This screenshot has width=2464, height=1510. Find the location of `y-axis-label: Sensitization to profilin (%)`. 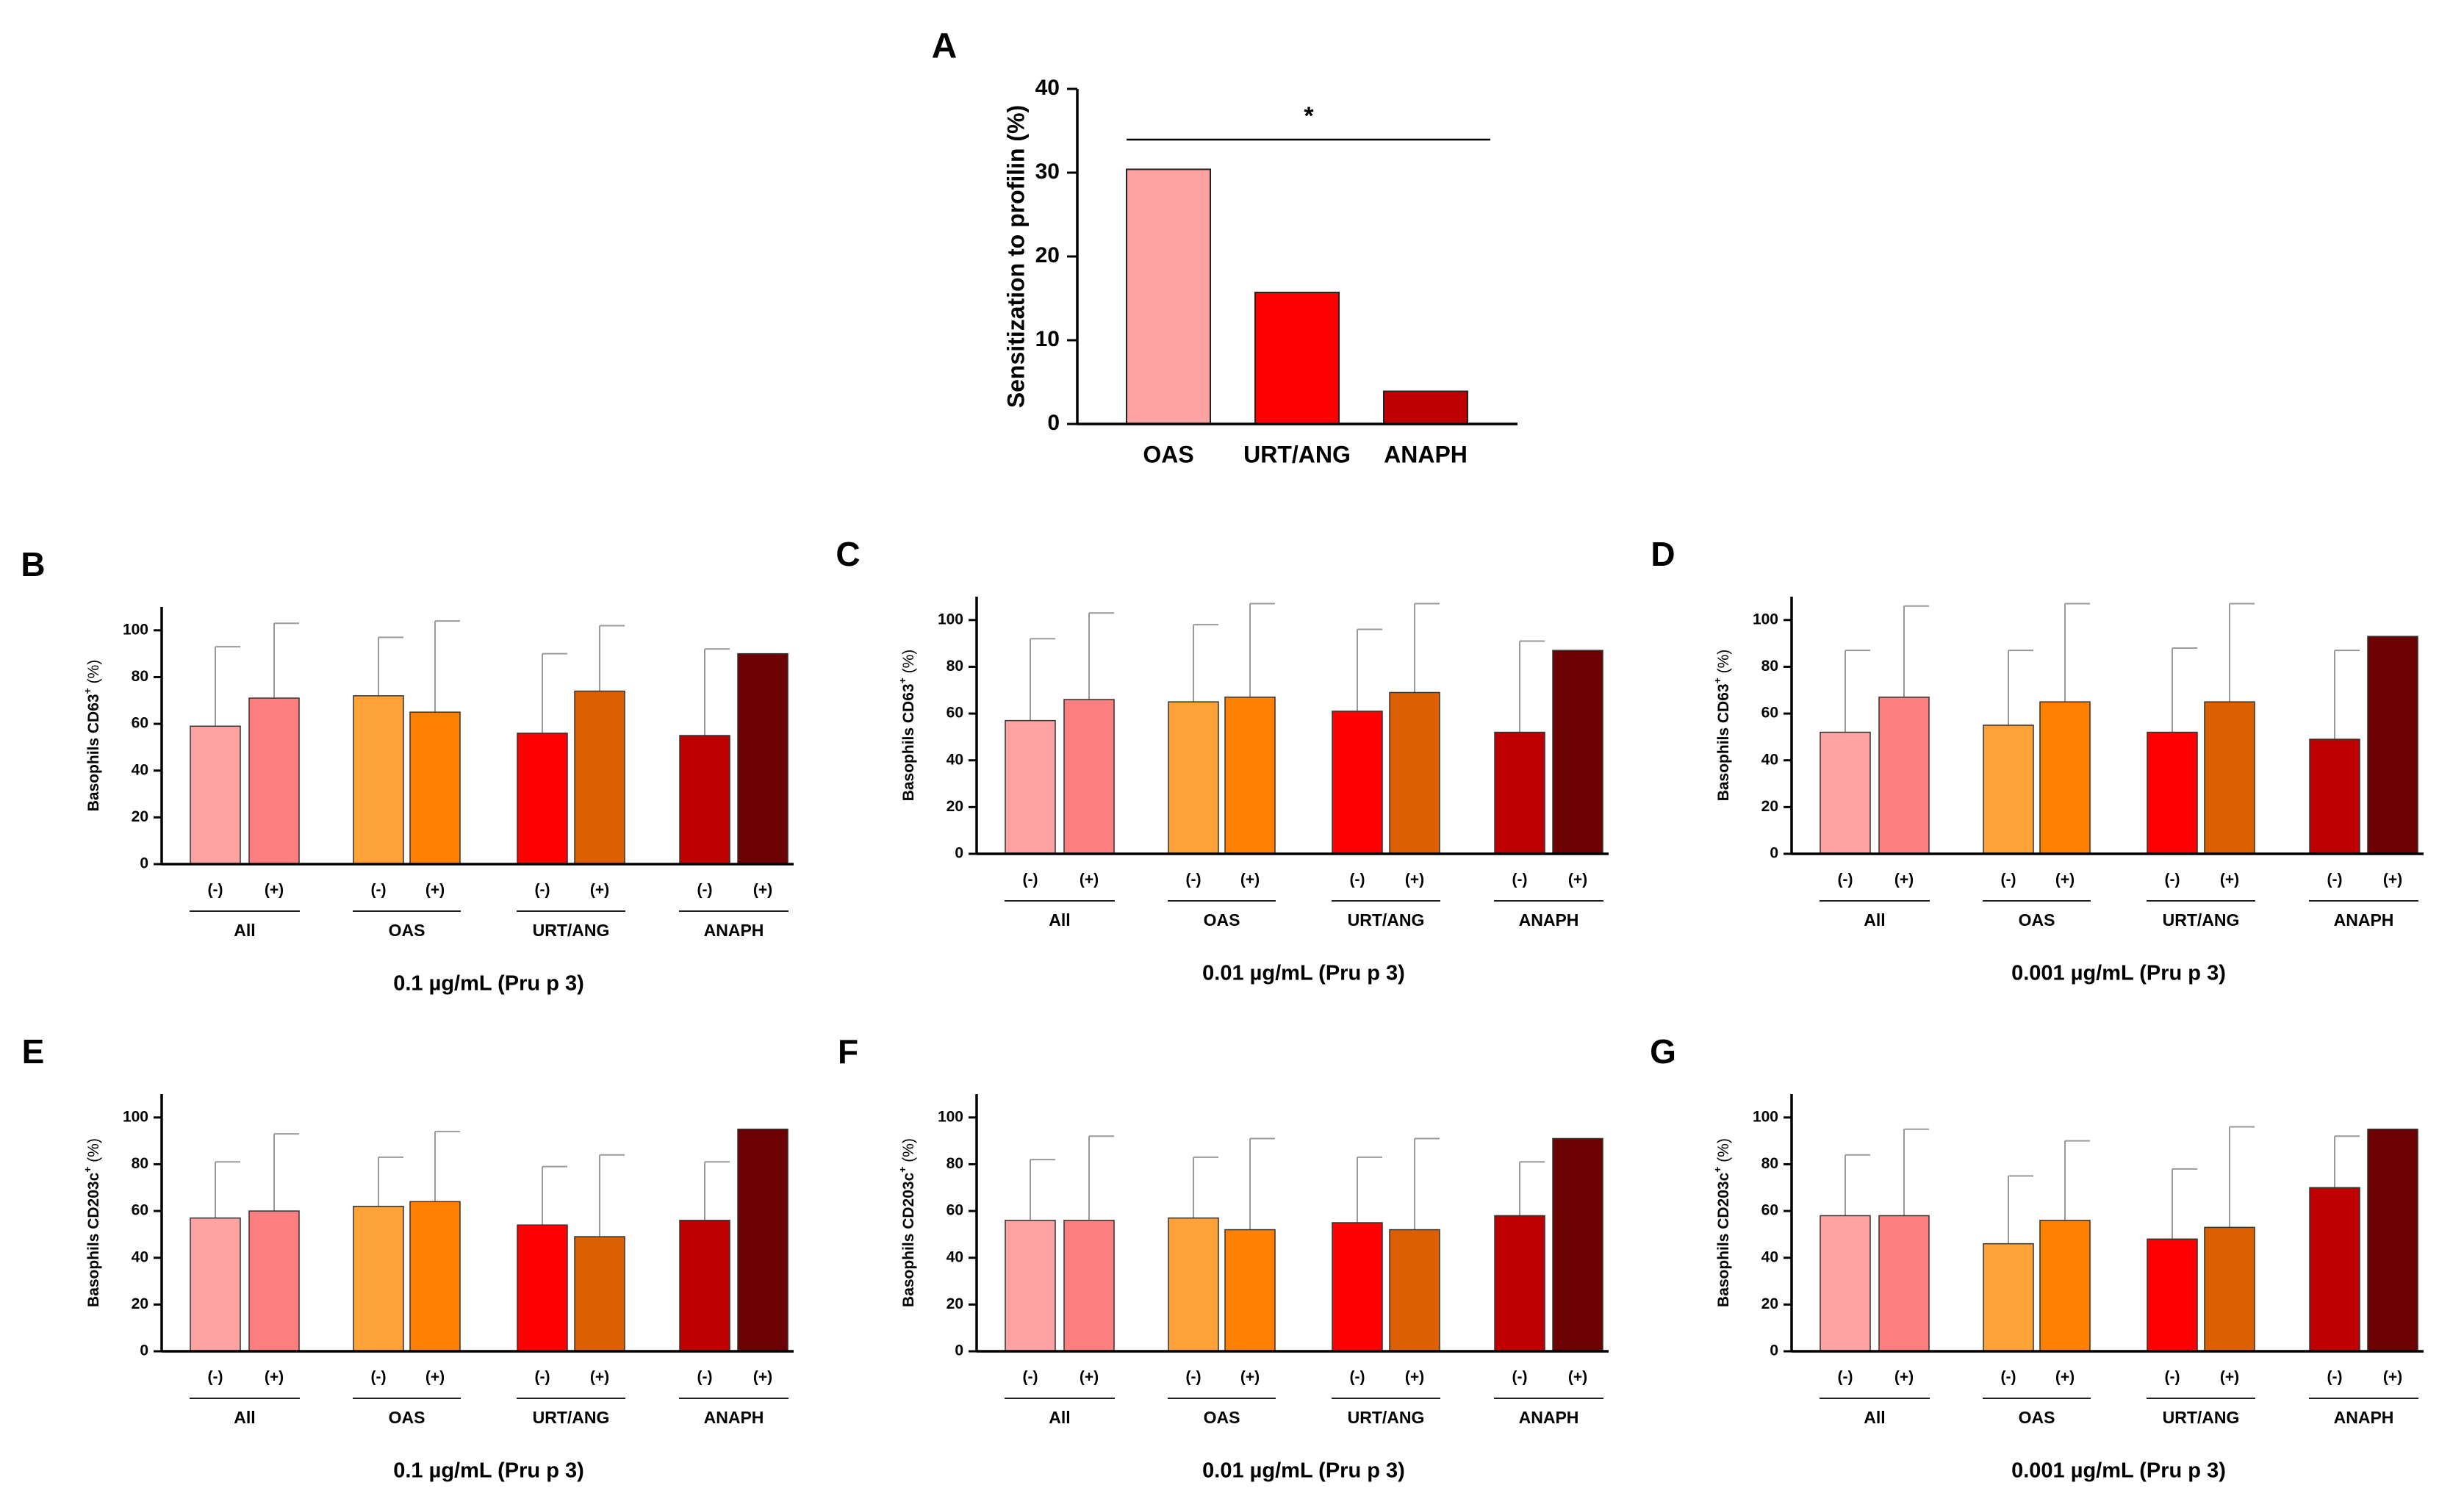

y-axis-label: Sensitization to profilin (%) is located at coordinates (1016, 256).